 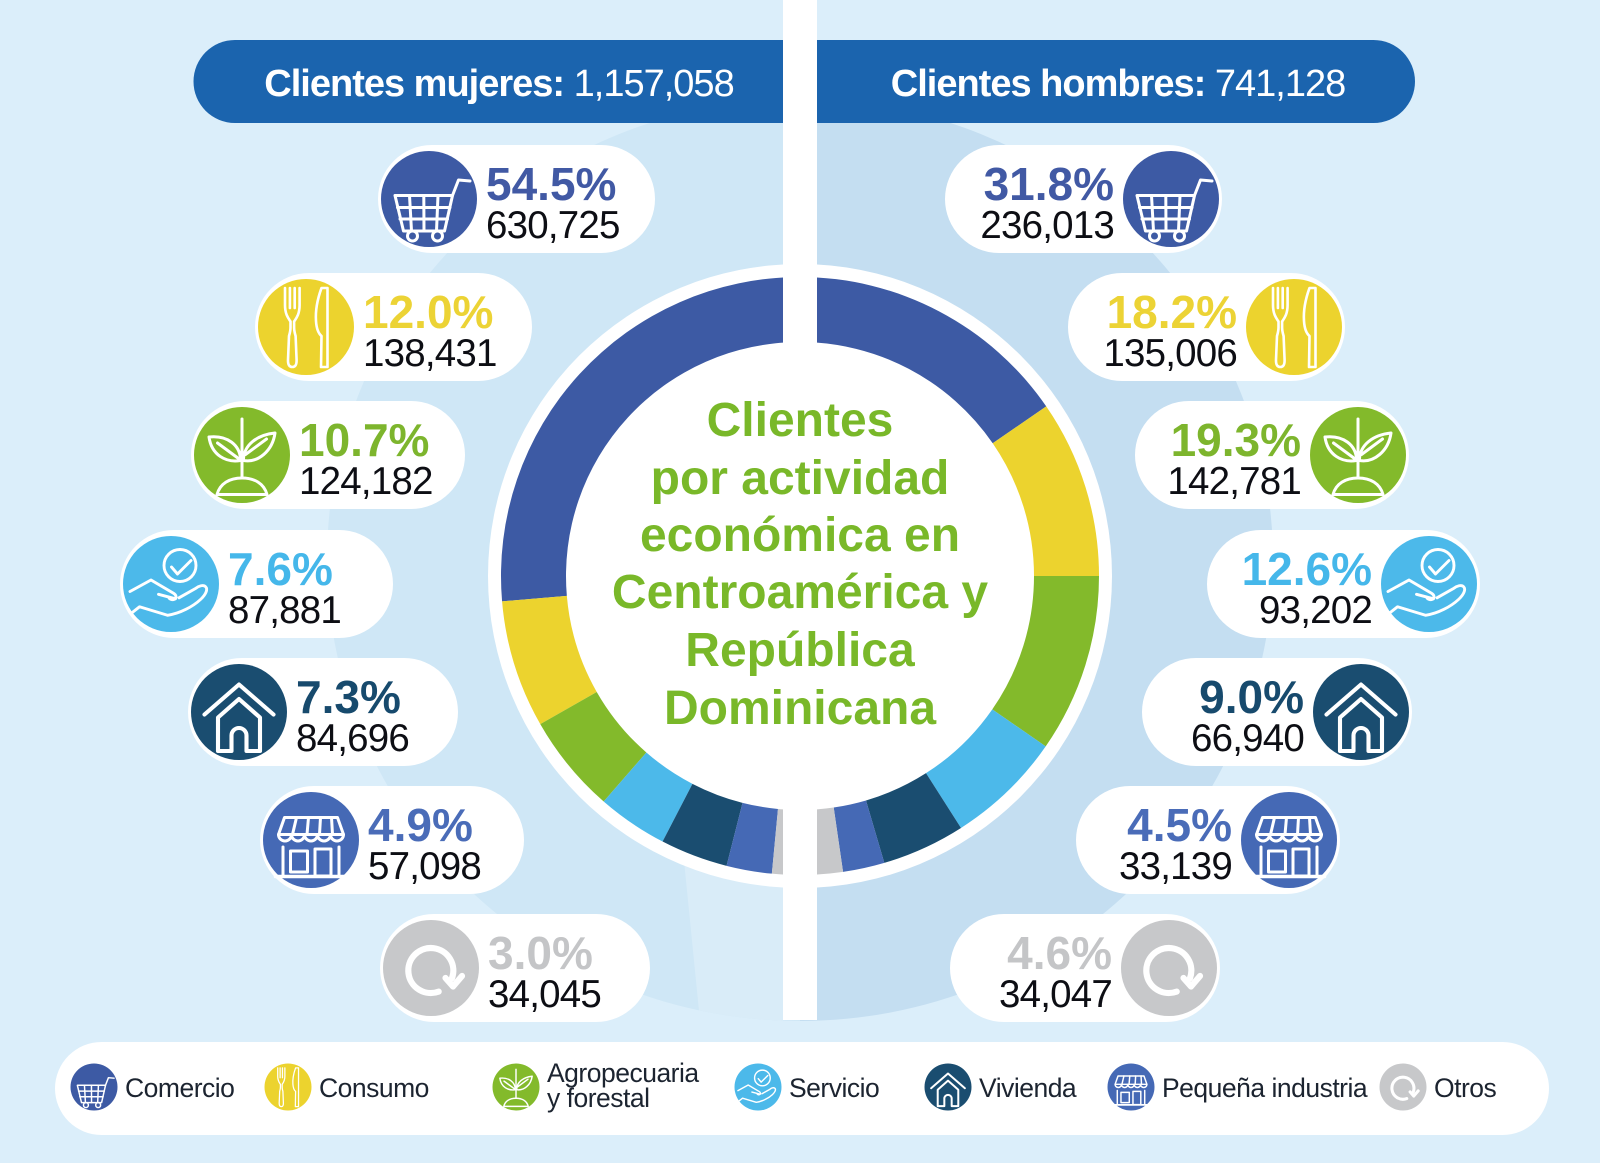 What do you see at coordinates (352, 738) in the screenshot?
I see `svg-text: 84,696` at bounding box center [352, 738].